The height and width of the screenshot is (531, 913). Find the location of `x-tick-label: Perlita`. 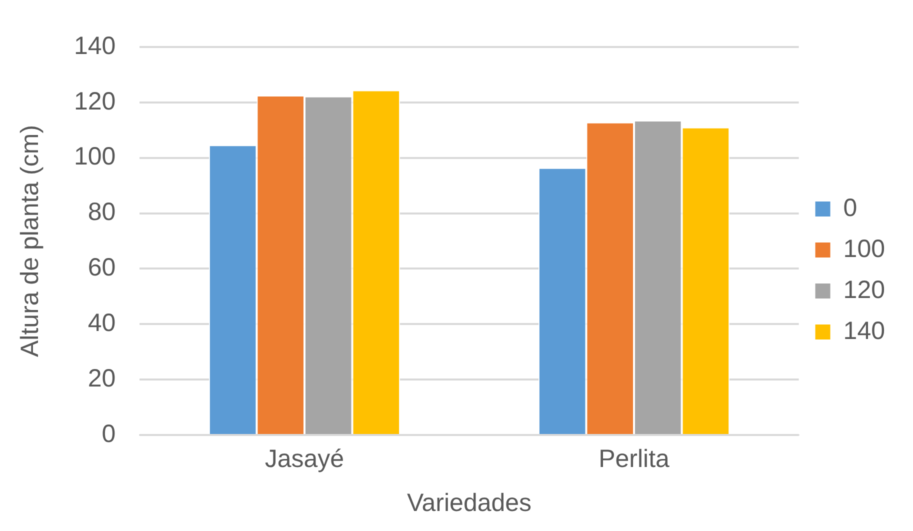

x-tick-label: Perlita is located at coordinates (634, 458).